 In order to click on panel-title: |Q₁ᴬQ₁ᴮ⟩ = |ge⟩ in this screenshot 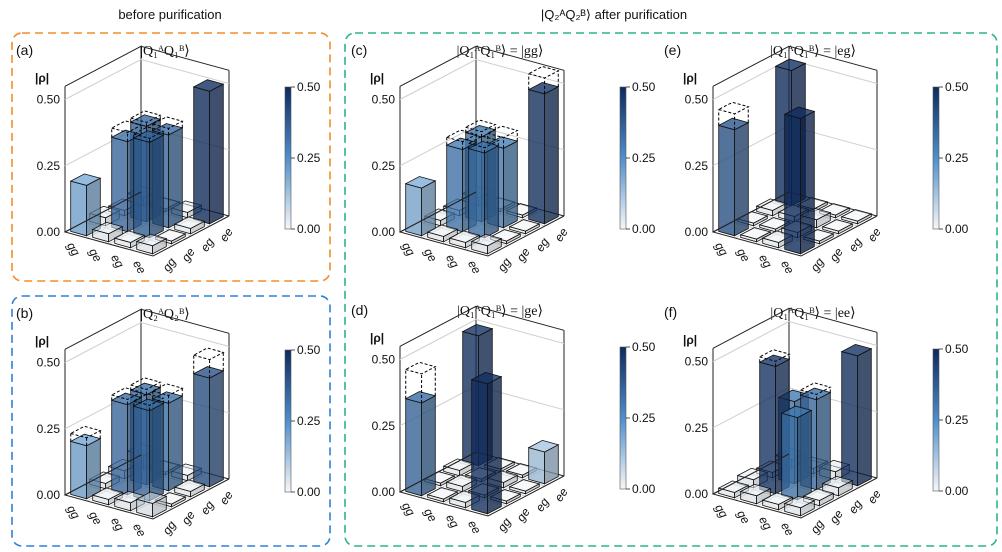, I will do `click(500, 311)`.